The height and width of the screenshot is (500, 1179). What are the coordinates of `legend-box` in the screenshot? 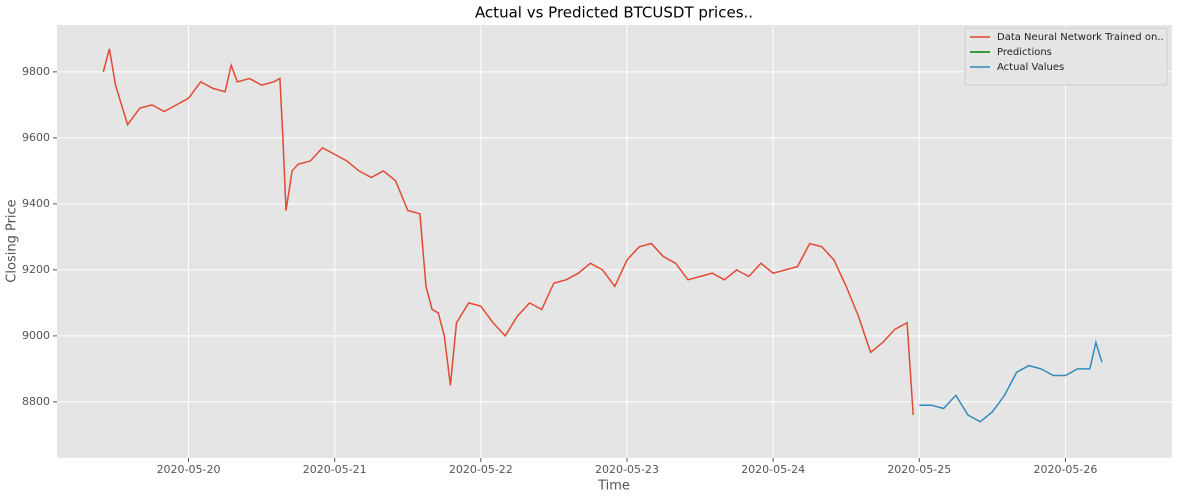 It's located at (1066, 56).